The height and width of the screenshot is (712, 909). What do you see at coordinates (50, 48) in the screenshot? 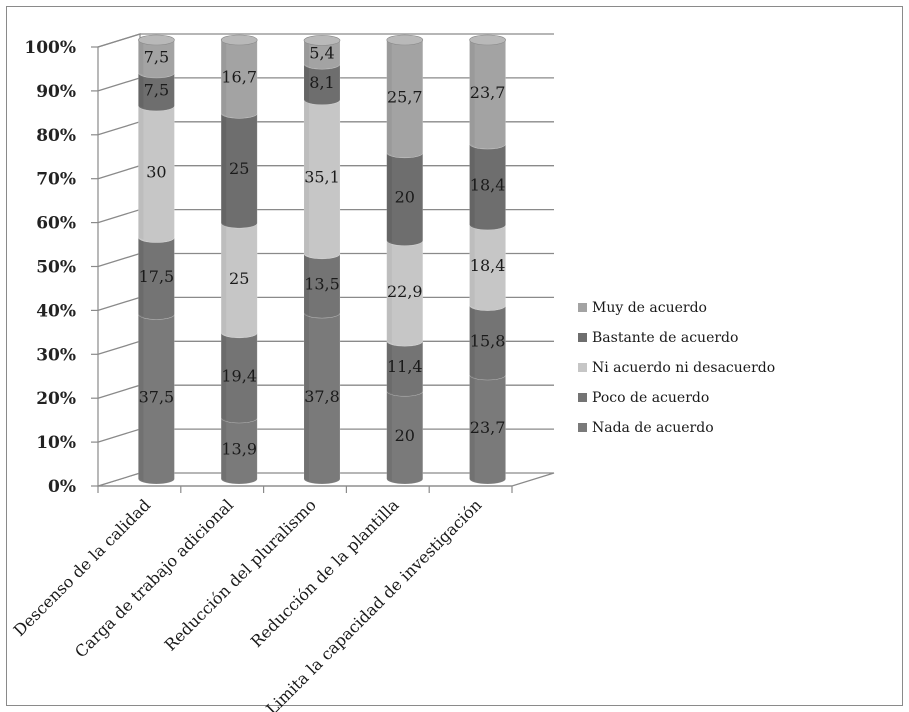
I see `y-tick-label: 100%` at bounding box center [50, 48].